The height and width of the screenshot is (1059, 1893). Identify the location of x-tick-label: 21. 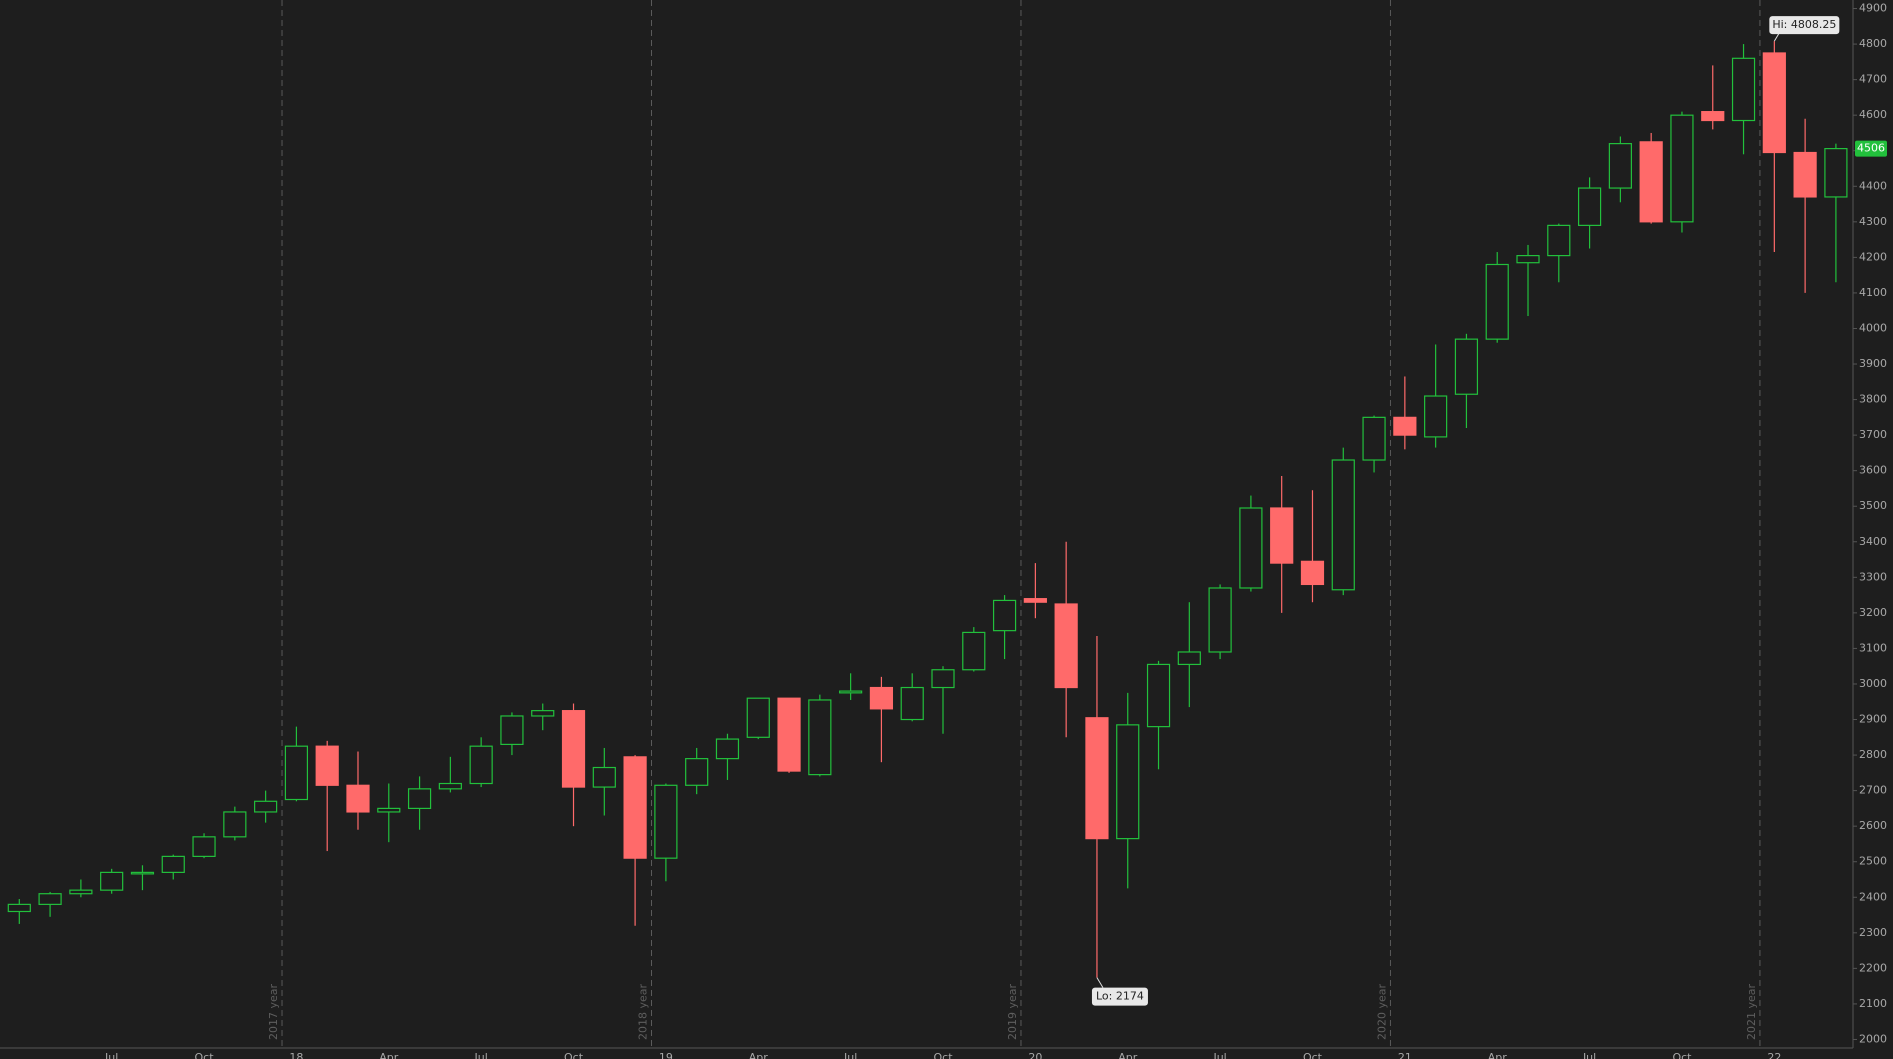
(1405, 1055).